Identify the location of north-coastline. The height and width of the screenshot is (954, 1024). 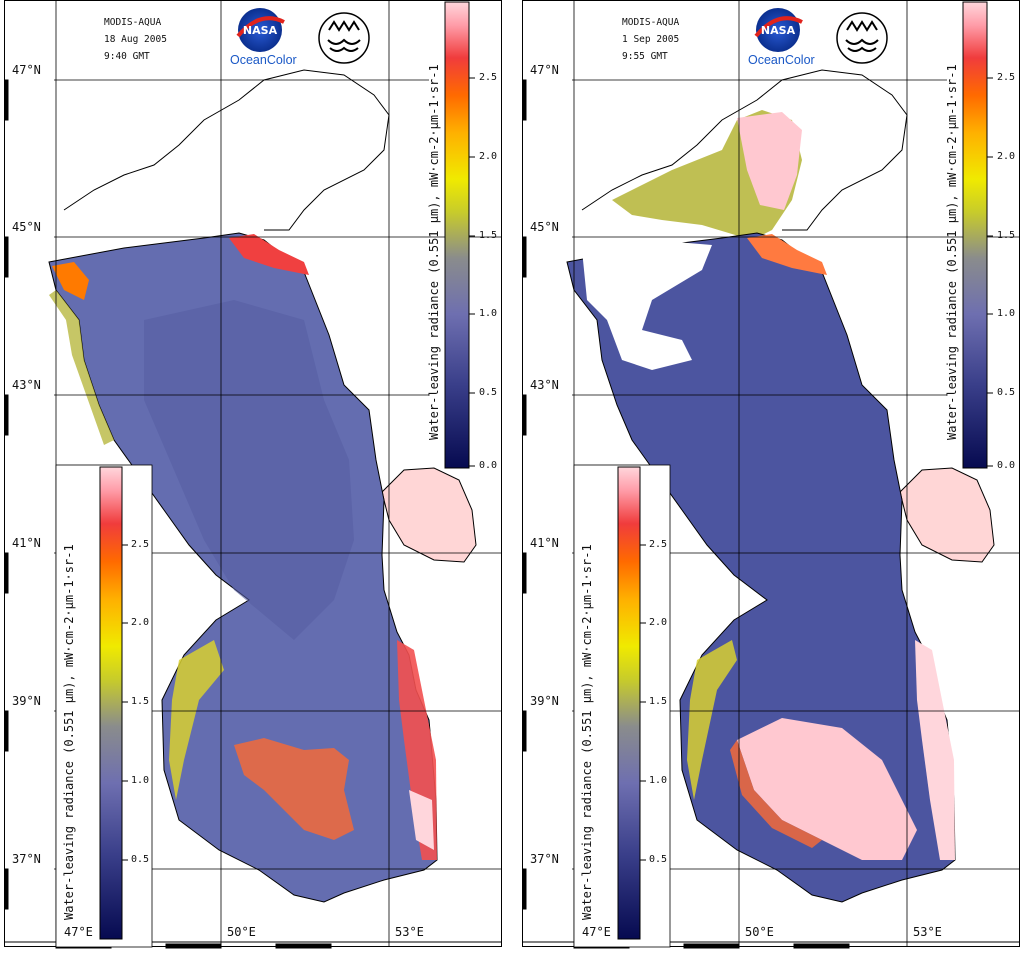
(226, 150).